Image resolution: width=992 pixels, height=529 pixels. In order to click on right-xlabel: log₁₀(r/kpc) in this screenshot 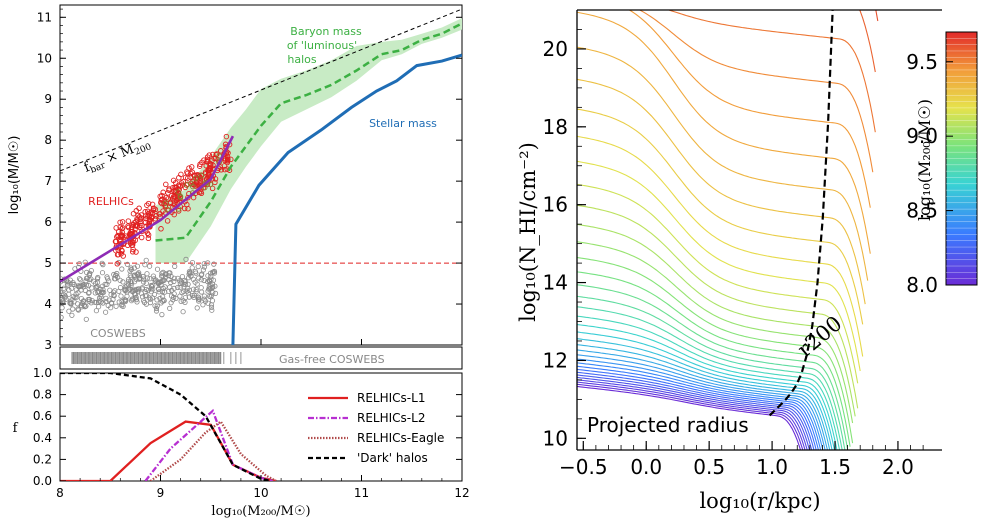, I will do `click(759, 501)`.